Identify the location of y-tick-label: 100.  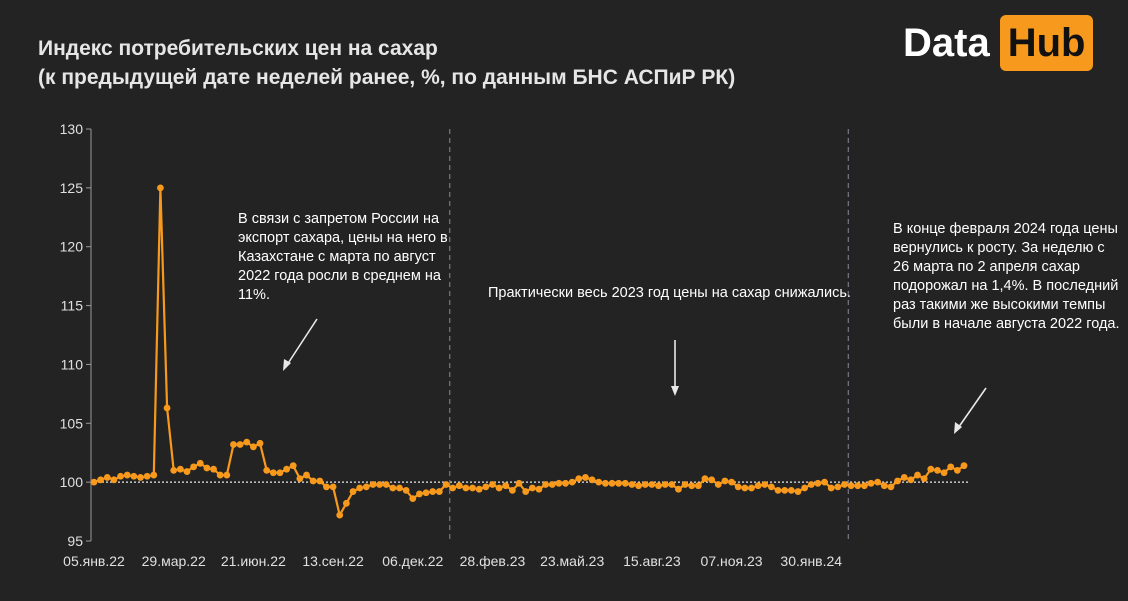
(72, 482).